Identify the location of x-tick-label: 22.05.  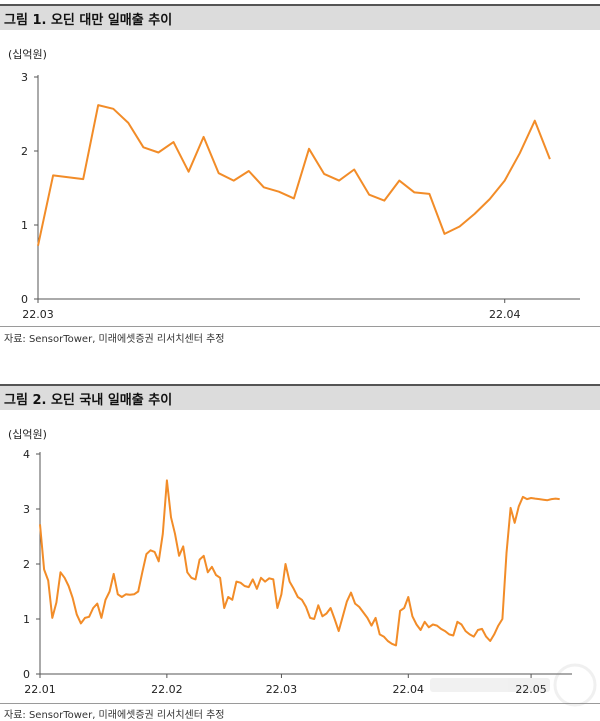
(531, 689).